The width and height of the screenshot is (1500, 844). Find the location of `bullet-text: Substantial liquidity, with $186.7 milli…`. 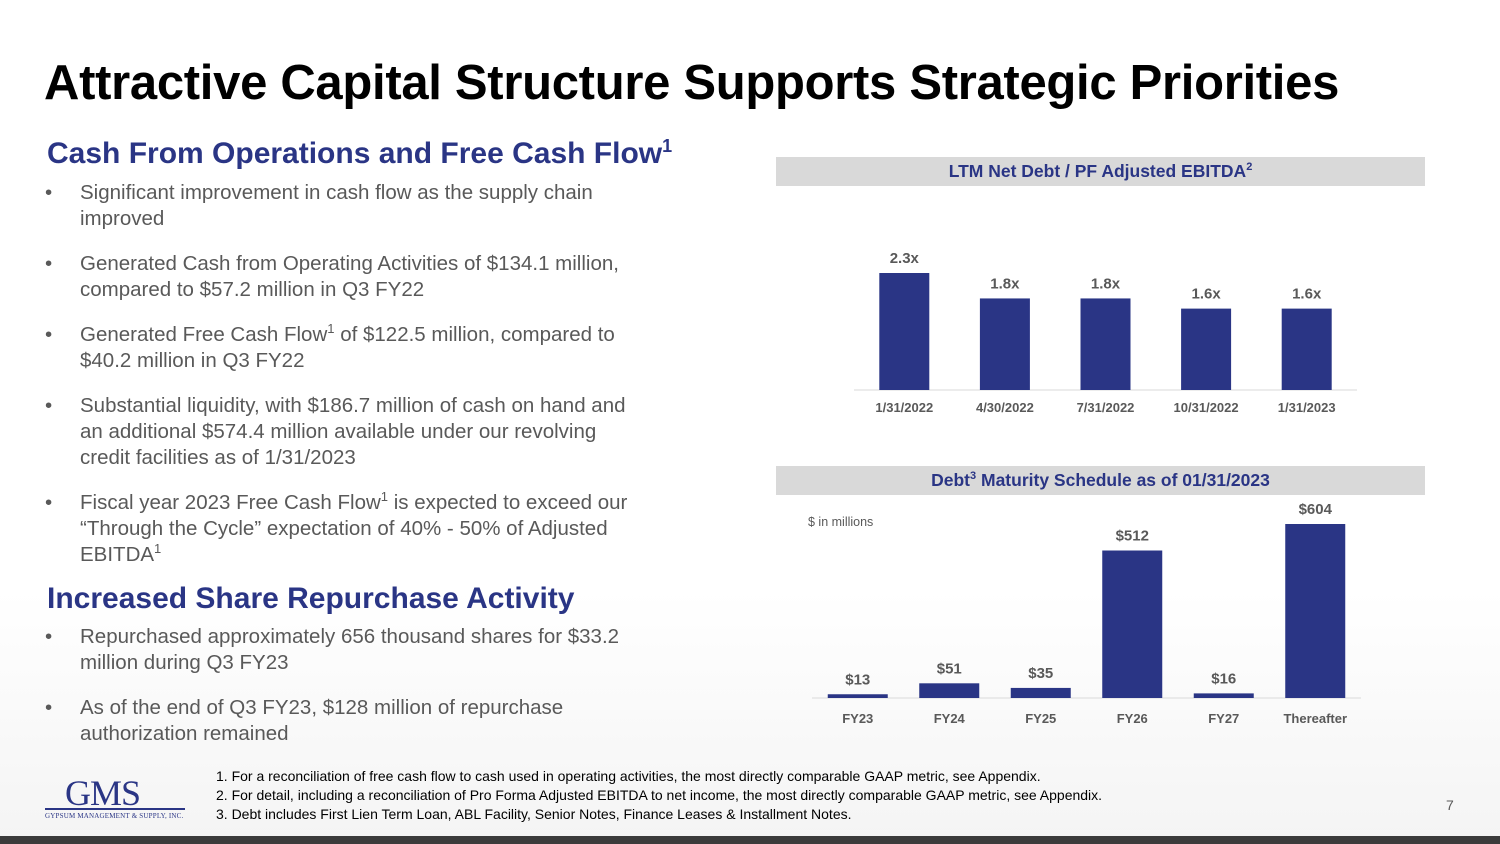

bullet-text: Substantial liquidity, with $186.7 milli… is located at coordinates (353, 431).